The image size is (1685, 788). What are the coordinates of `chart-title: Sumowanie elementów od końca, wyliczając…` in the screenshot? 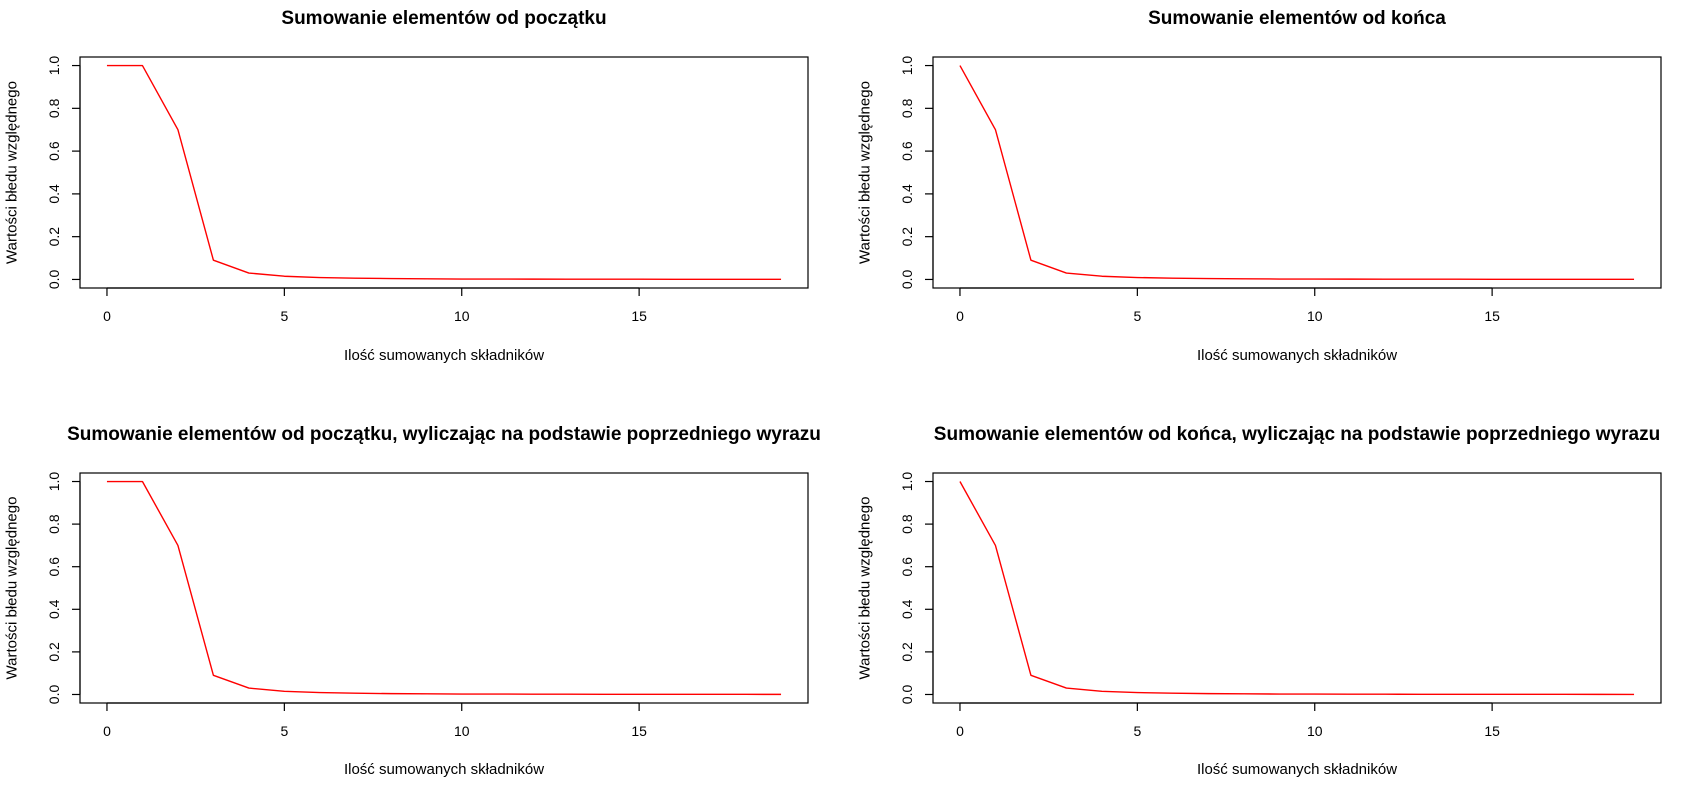 It's located at (1297, 434).